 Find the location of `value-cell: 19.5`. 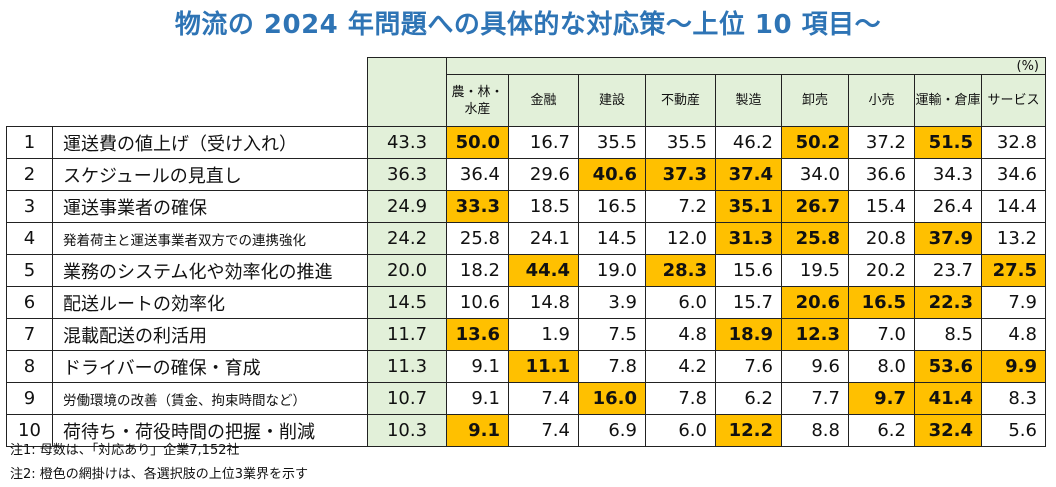

value-cell: 19.5 is located at coordinates (815, 270).